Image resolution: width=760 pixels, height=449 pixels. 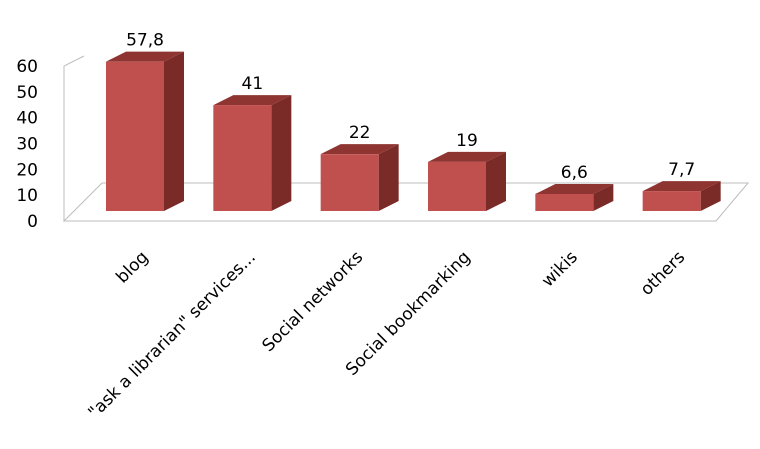 I want to click on data-label: 57,8, so click(x=145, y=41).